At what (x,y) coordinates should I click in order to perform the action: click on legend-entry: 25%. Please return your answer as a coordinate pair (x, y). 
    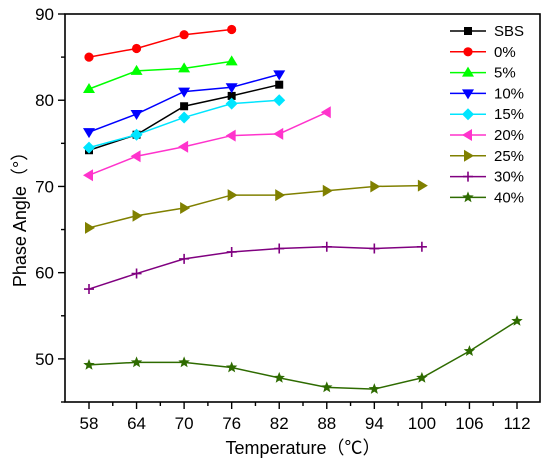
    Looking at the image, I should click on (487, 156).